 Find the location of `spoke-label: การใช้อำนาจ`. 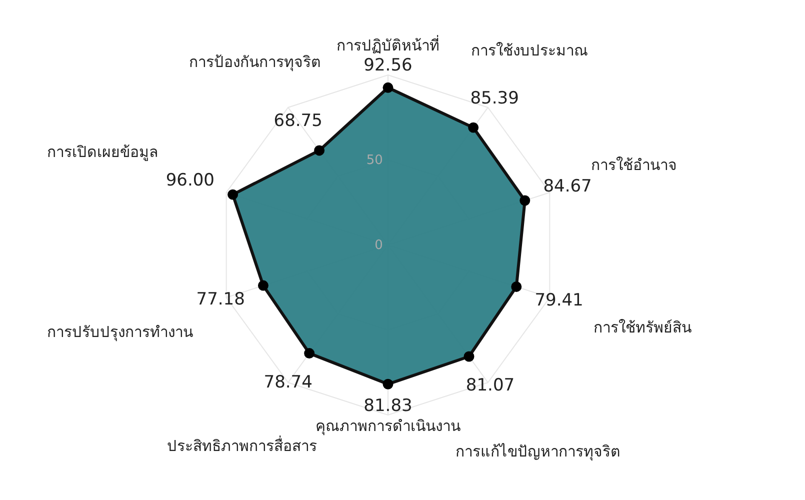

spoke-label: การใช้อำนาจ is located at coordinates (633, 165).